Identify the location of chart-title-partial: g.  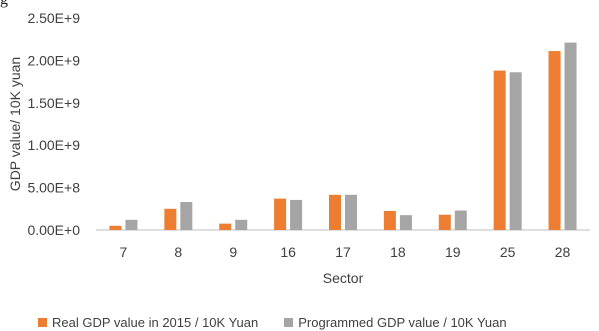
(4, 4).